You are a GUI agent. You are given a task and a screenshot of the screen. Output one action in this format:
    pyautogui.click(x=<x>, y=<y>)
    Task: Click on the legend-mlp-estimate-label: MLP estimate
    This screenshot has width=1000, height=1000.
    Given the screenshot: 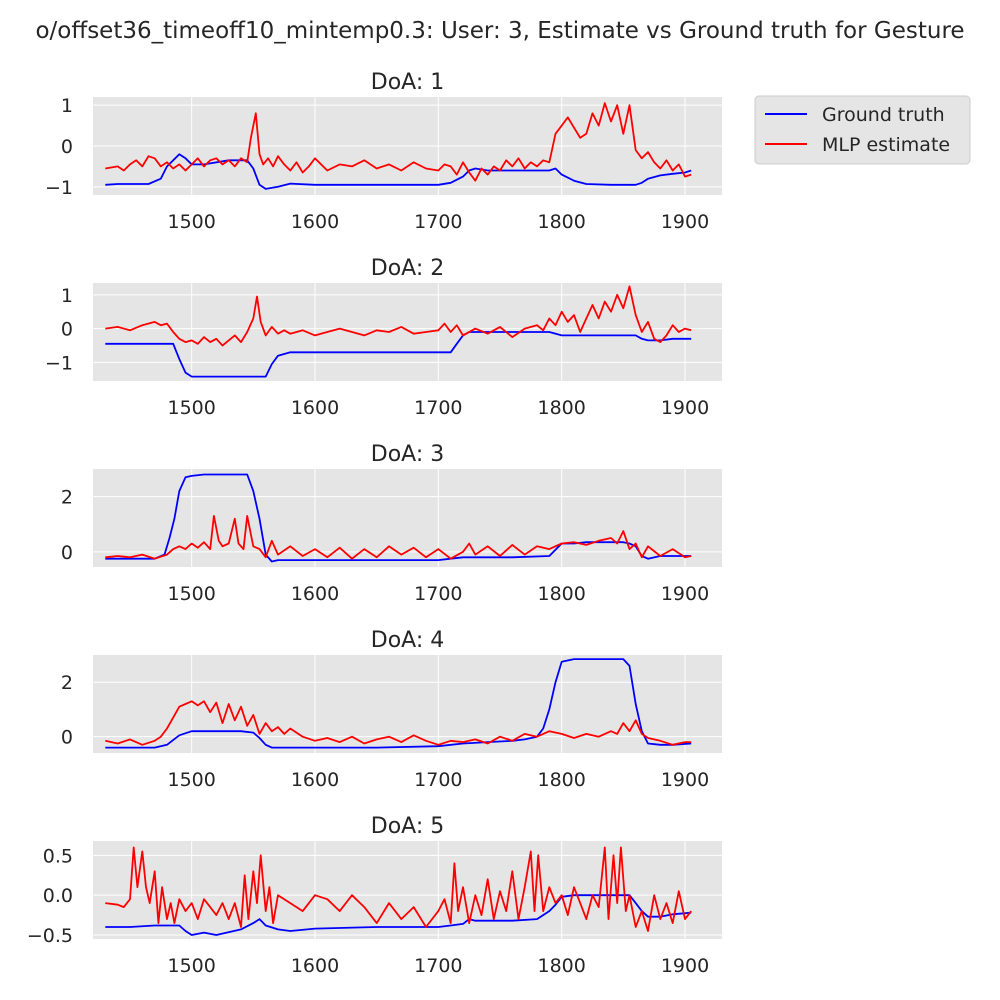 What is the action you would take?
    pyautogui.click(x=886, y=145)
    